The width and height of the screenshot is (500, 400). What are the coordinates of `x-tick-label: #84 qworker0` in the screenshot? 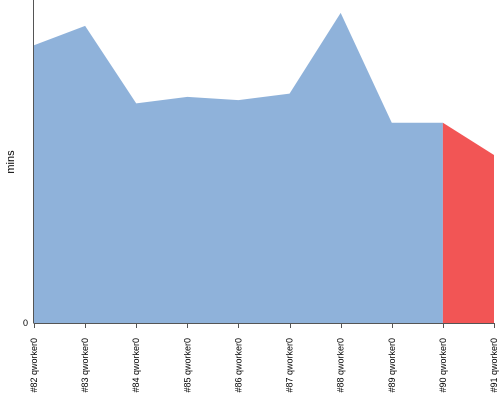 It's located at (136, 365).